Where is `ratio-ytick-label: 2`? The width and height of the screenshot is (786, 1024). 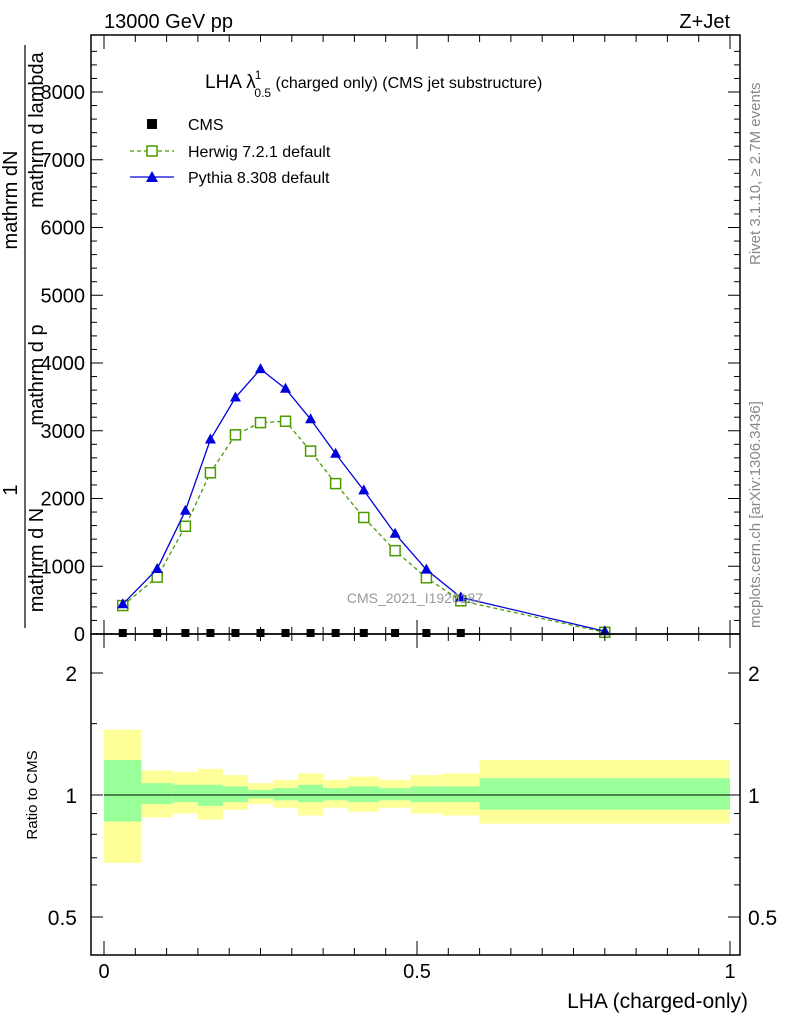 ratio-ytick-label: 2 is located at coordinates (71, 674).